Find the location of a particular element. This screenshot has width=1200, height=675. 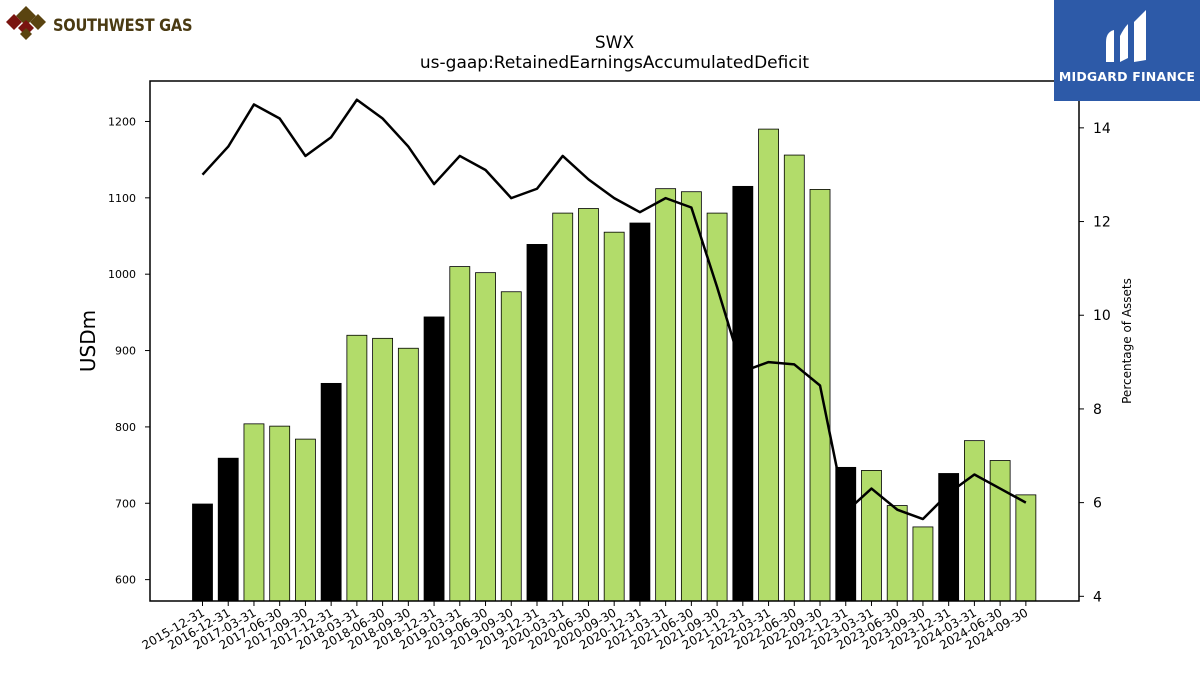

y2-tick-label: 10 is located at coordinates (1102, 316).